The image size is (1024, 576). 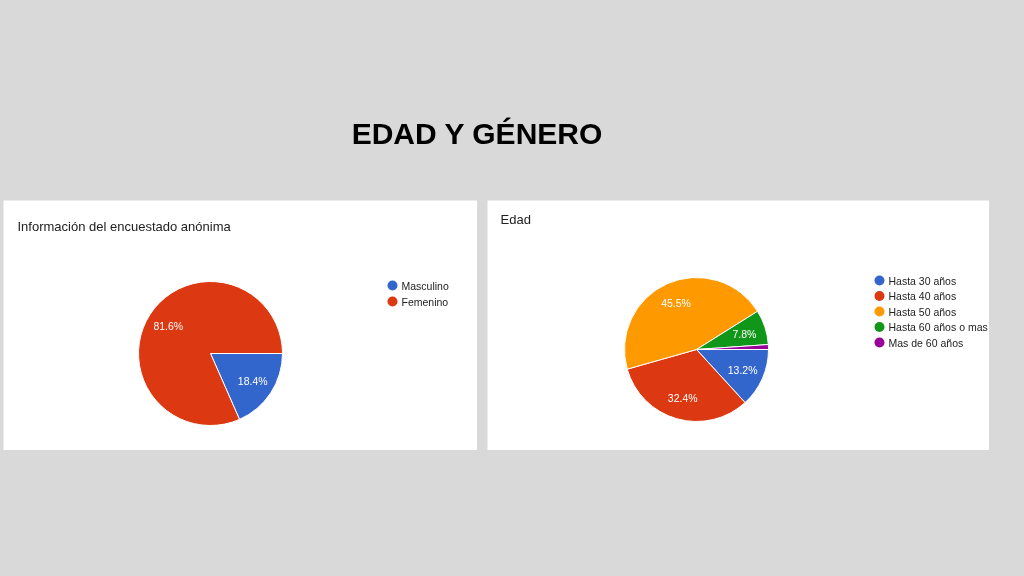 I want to click on data-label: 7.8%, so click(x=744, y=333).